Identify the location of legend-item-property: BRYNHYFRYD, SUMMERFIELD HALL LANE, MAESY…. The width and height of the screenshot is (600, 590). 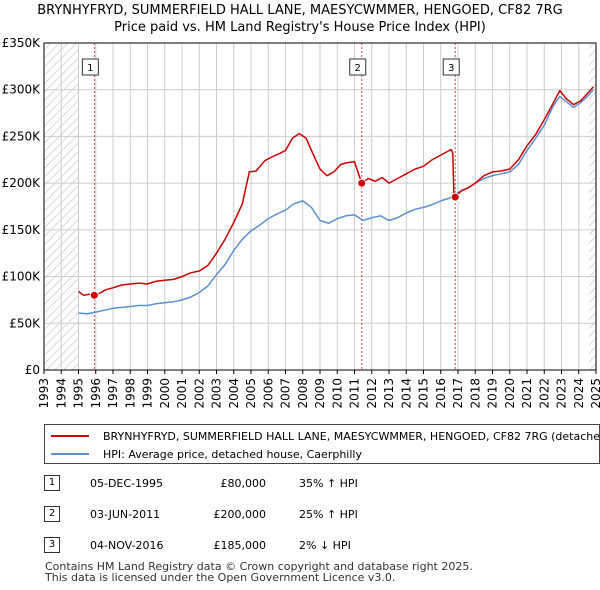
(325, 436).